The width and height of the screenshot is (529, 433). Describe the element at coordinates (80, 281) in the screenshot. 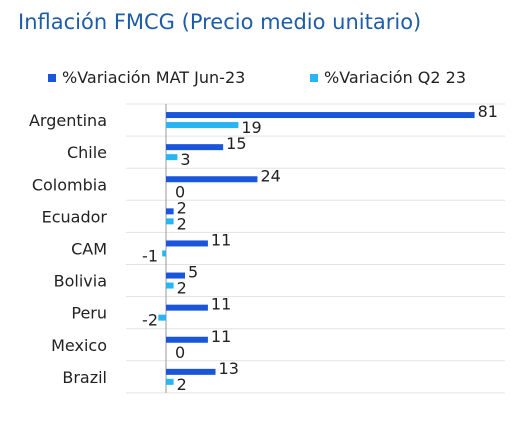

I see `category-label: Bolivia` at that location.